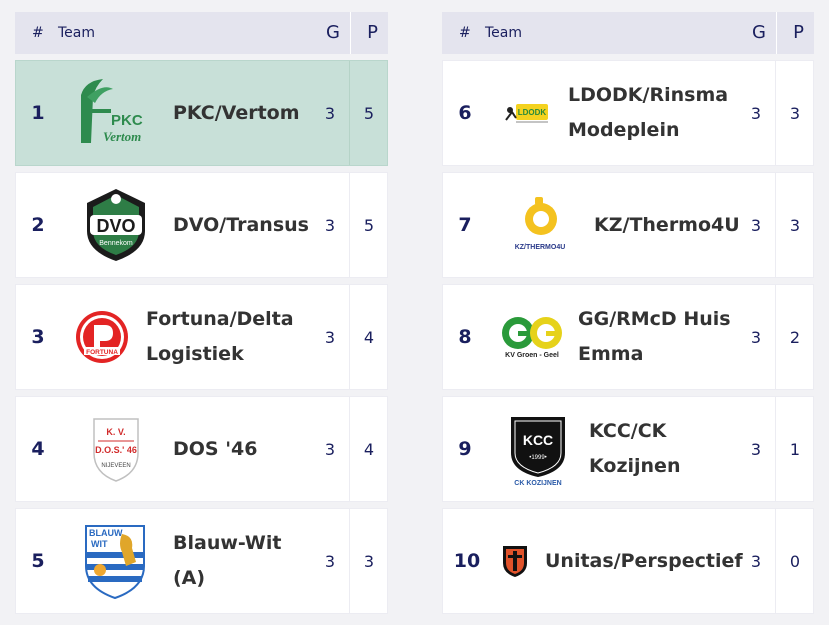 This screenshot has width=829, height=625. I want to click on svg-text: LDODK, so click(532, 112).